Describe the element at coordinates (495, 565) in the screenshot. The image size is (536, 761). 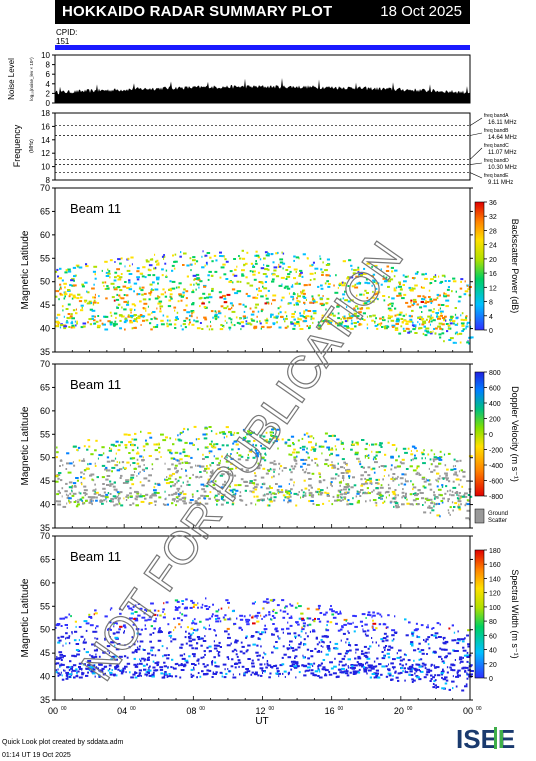
I see `colorbar-tick-label: 160` at that location.